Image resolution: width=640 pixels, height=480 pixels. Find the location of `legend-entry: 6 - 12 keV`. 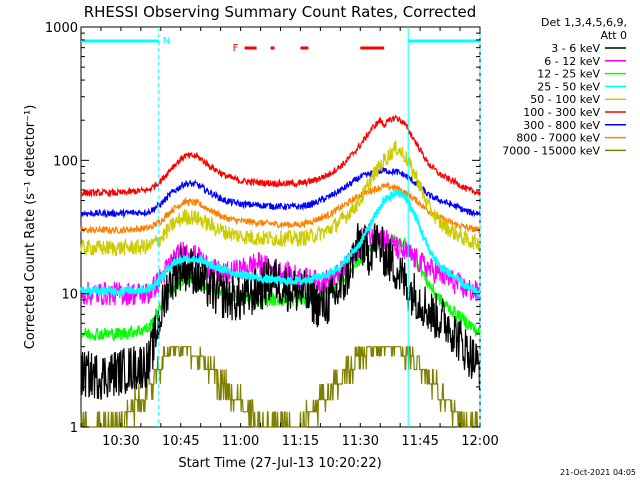

legend-entry: 6 - 12 keV is located at coordinates (585, 61).